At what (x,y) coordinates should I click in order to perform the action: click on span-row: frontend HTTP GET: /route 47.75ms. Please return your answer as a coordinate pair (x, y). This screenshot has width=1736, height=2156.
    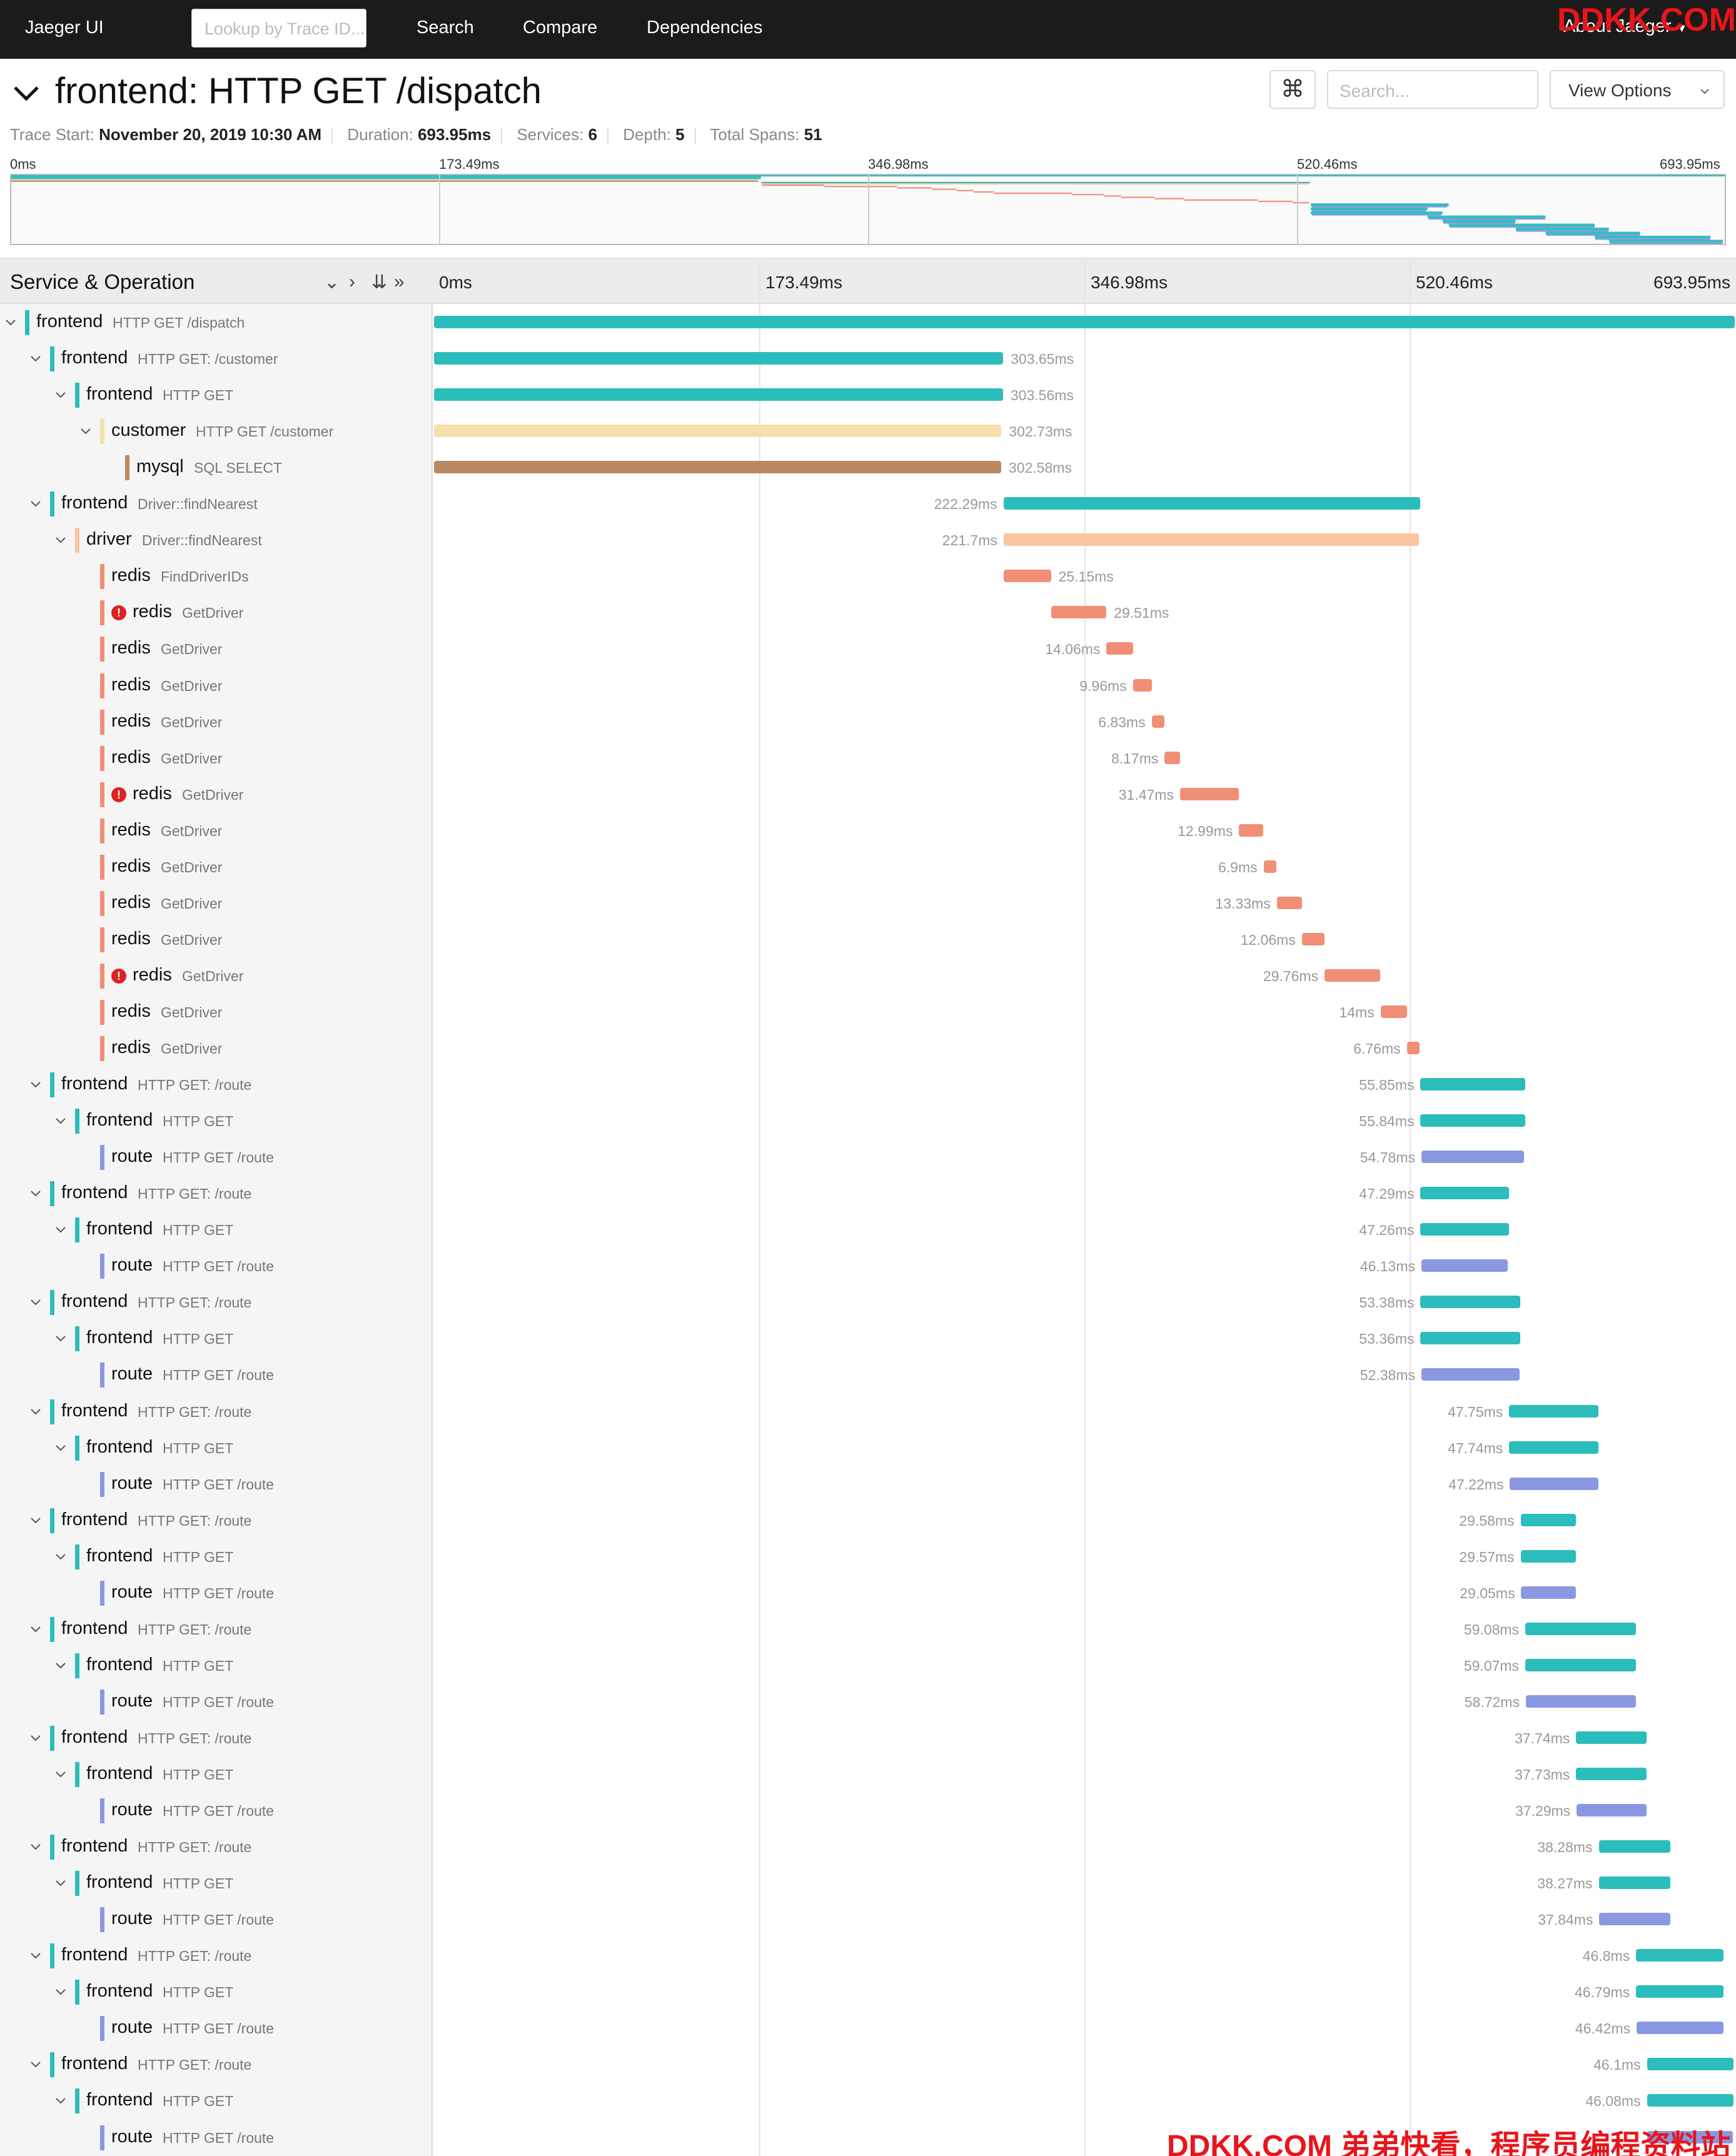
    Looking at the image, I should click on (868, 1411).